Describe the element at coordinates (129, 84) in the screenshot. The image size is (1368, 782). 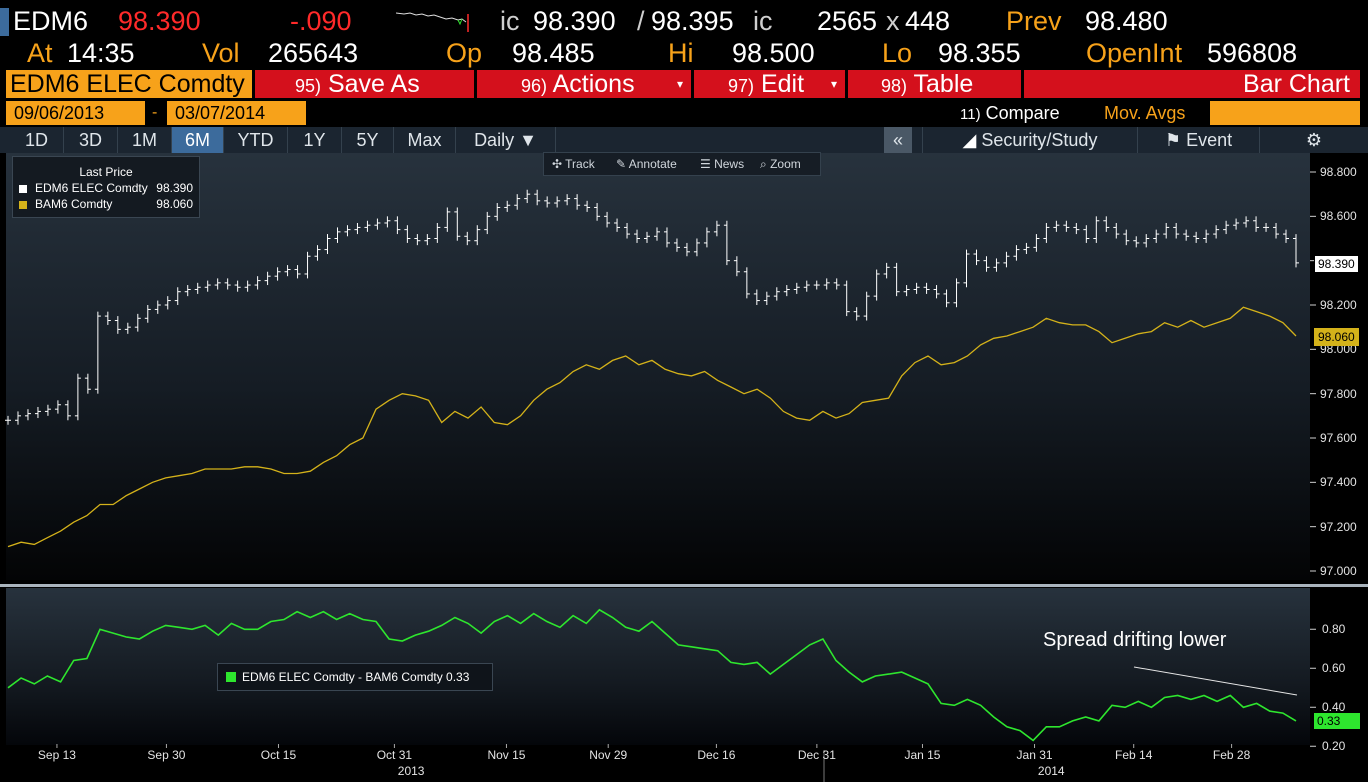
I see `security-name-field: EDM6 ELEC Comdty` at that location.